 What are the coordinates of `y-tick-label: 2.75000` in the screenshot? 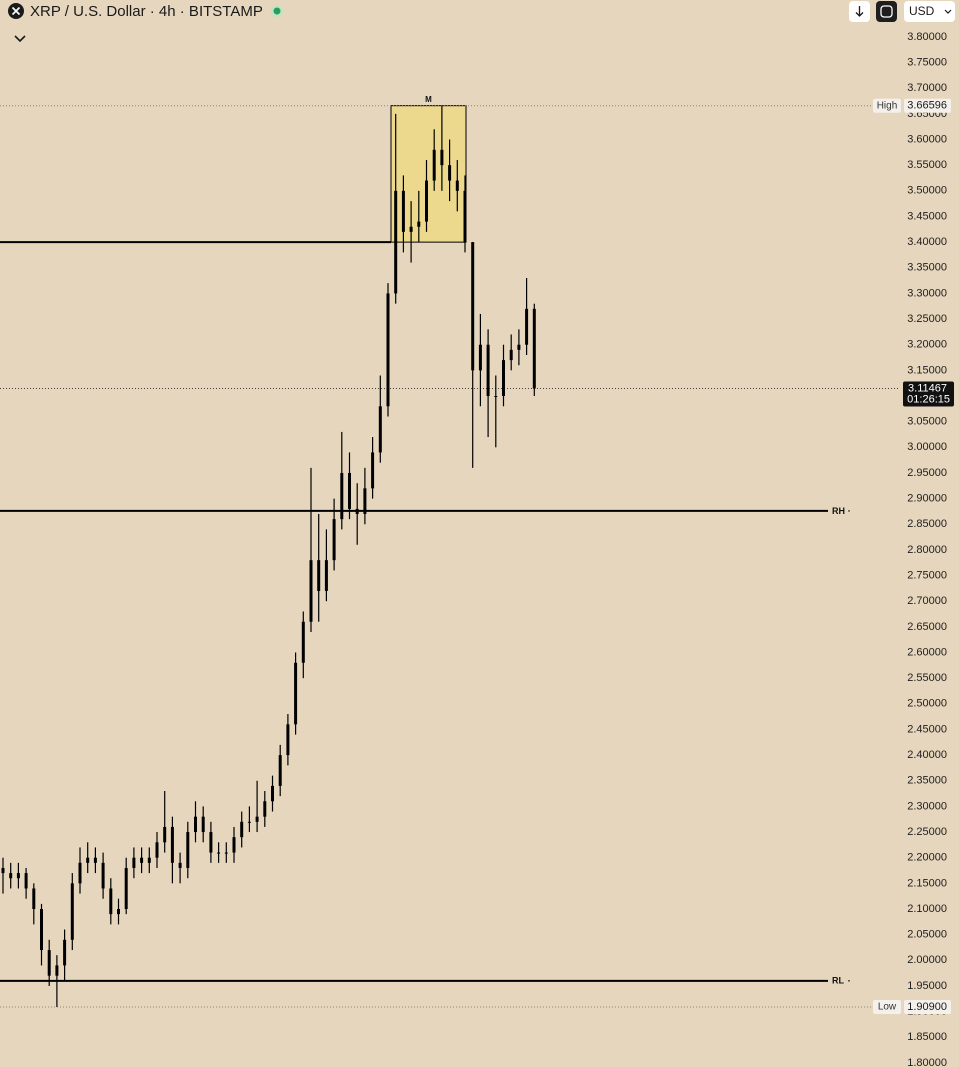 It's located at (927, 575).